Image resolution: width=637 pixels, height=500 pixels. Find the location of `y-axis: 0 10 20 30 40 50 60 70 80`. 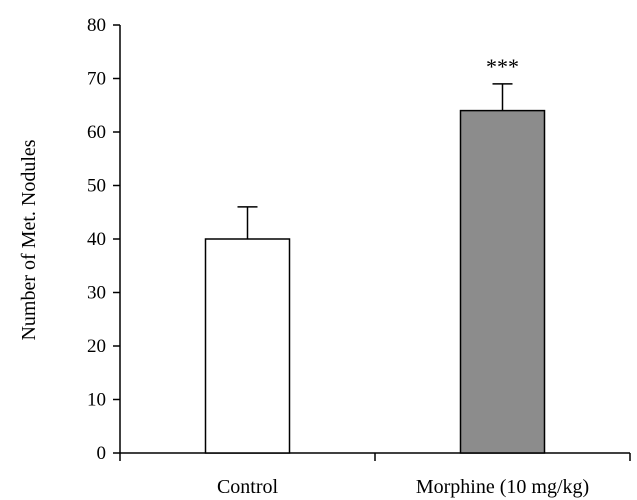

y-axis: 0 10 20 30 40 50 60 70 80 is located at coordinates (104, 239).